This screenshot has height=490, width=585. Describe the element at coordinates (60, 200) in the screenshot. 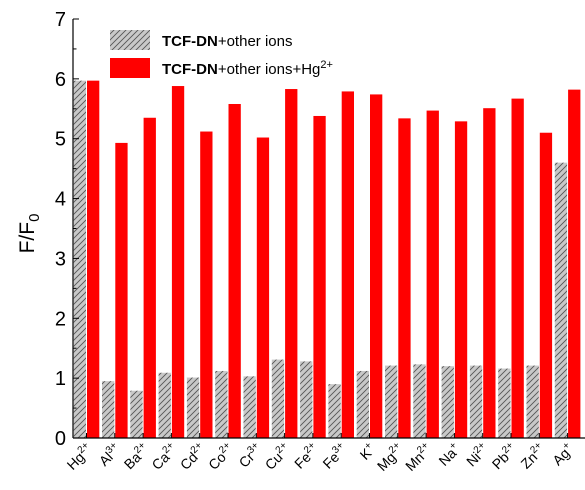

I see `y-tick-label: 4` at that location.